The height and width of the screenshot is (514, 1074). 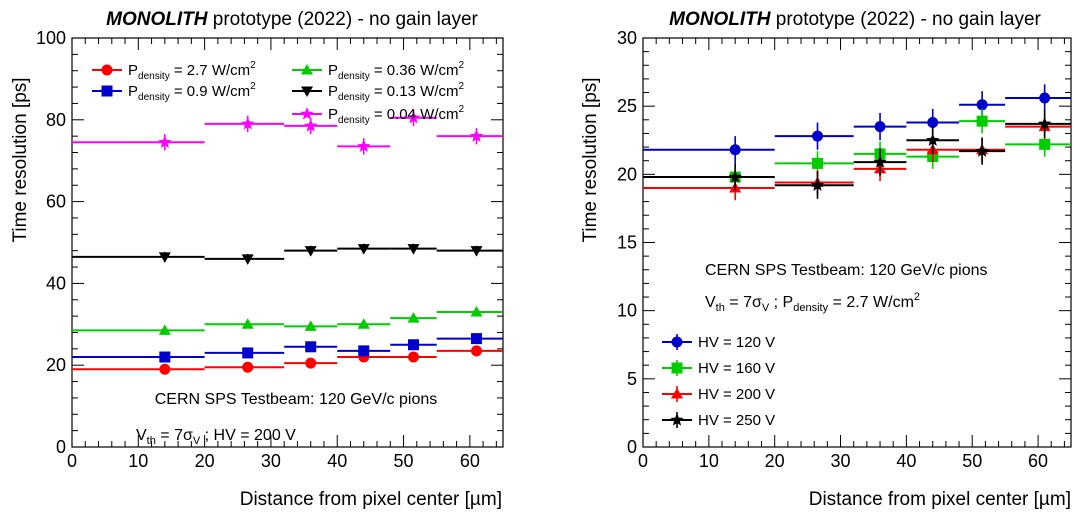 I want to click on left-legend-label: Pdensity = 2.7 W/cm2, so click(x=192, y=71).